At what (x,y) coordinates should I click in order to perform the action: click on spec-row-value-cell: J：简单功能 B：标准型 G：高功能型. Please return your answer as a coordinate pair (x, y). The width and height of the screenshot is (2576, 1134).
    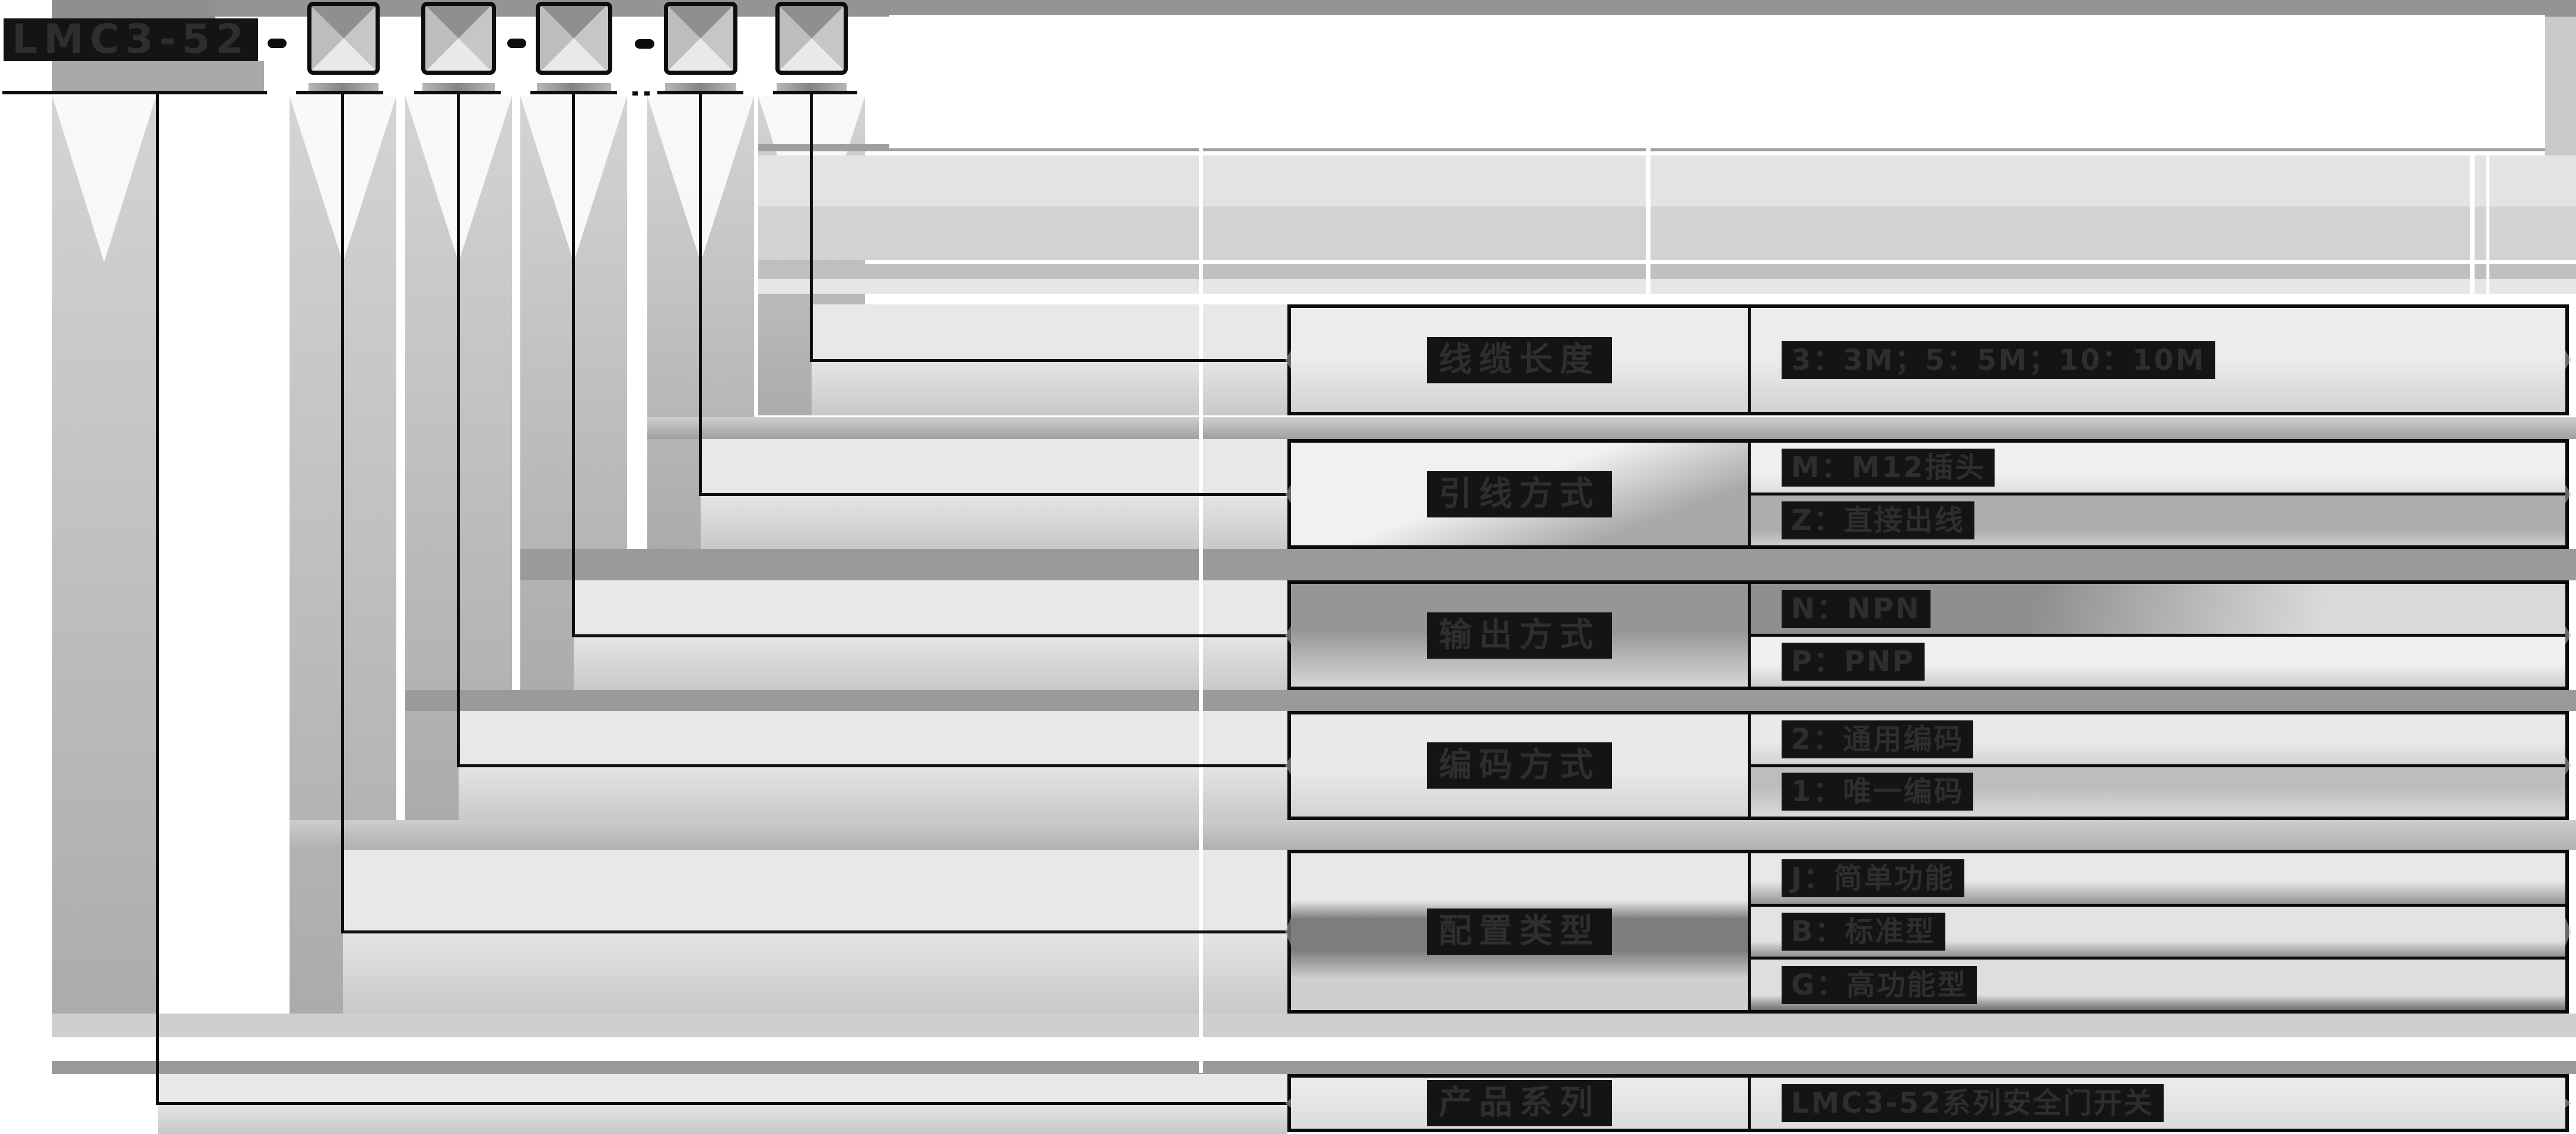
    Looking at the image, I should click on (2158, 931).